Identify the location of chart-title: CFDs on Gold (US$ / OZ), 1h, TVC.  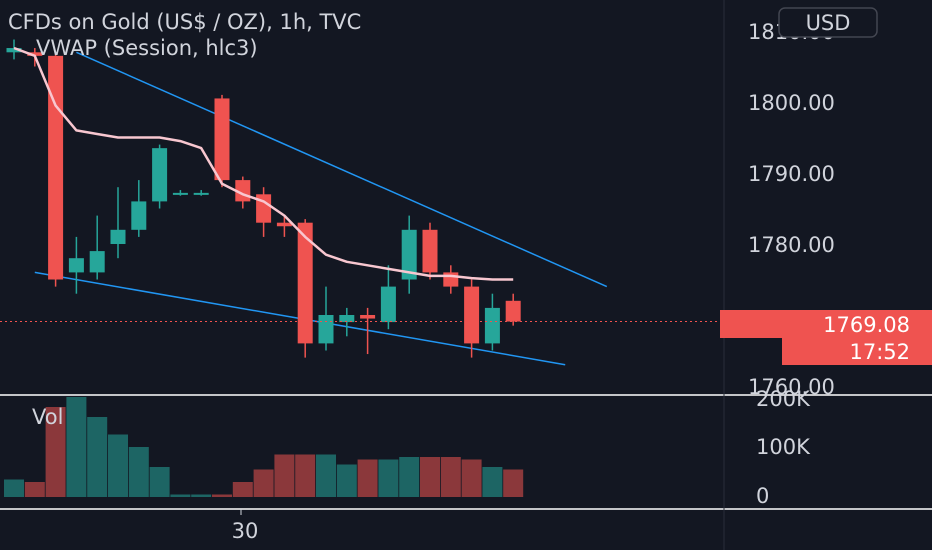
(184, 22).